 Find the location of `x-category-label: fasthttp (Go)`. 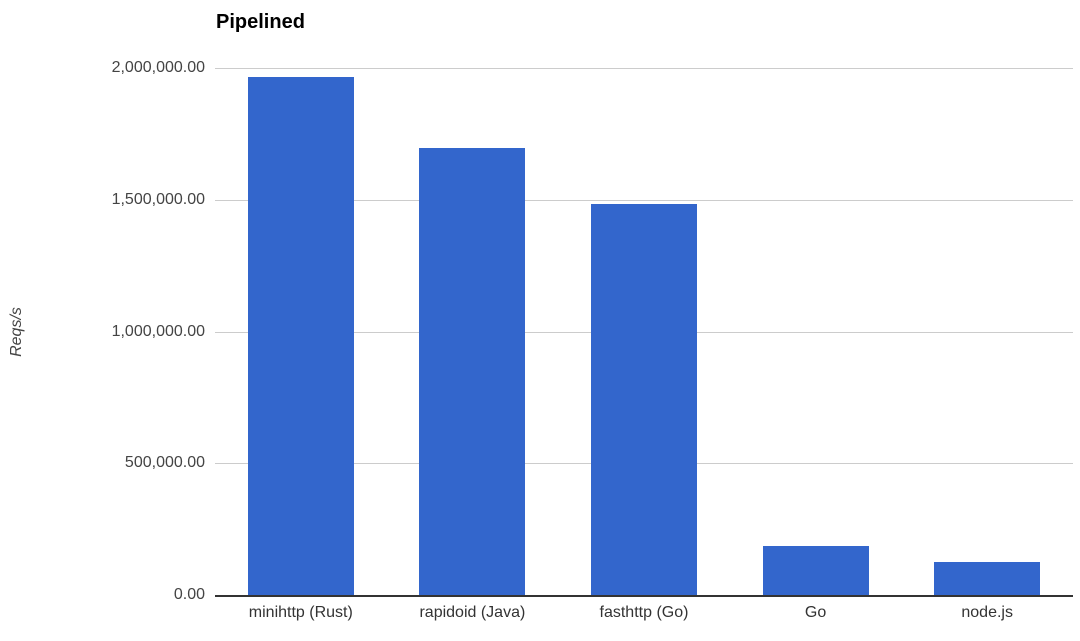

x-category-label: fasthttp (Go) is located at coordinates (644, 612).